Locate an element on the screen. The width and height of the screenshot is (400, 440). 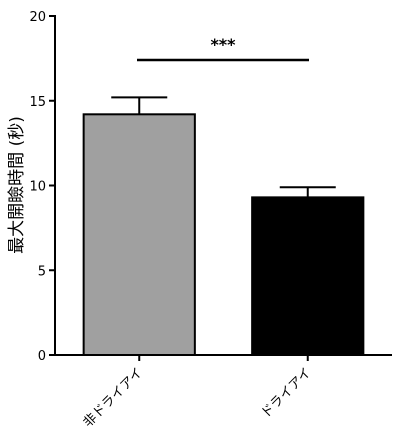
x-tick-label: 非ドライアイ is located at coordinates (113, 397).